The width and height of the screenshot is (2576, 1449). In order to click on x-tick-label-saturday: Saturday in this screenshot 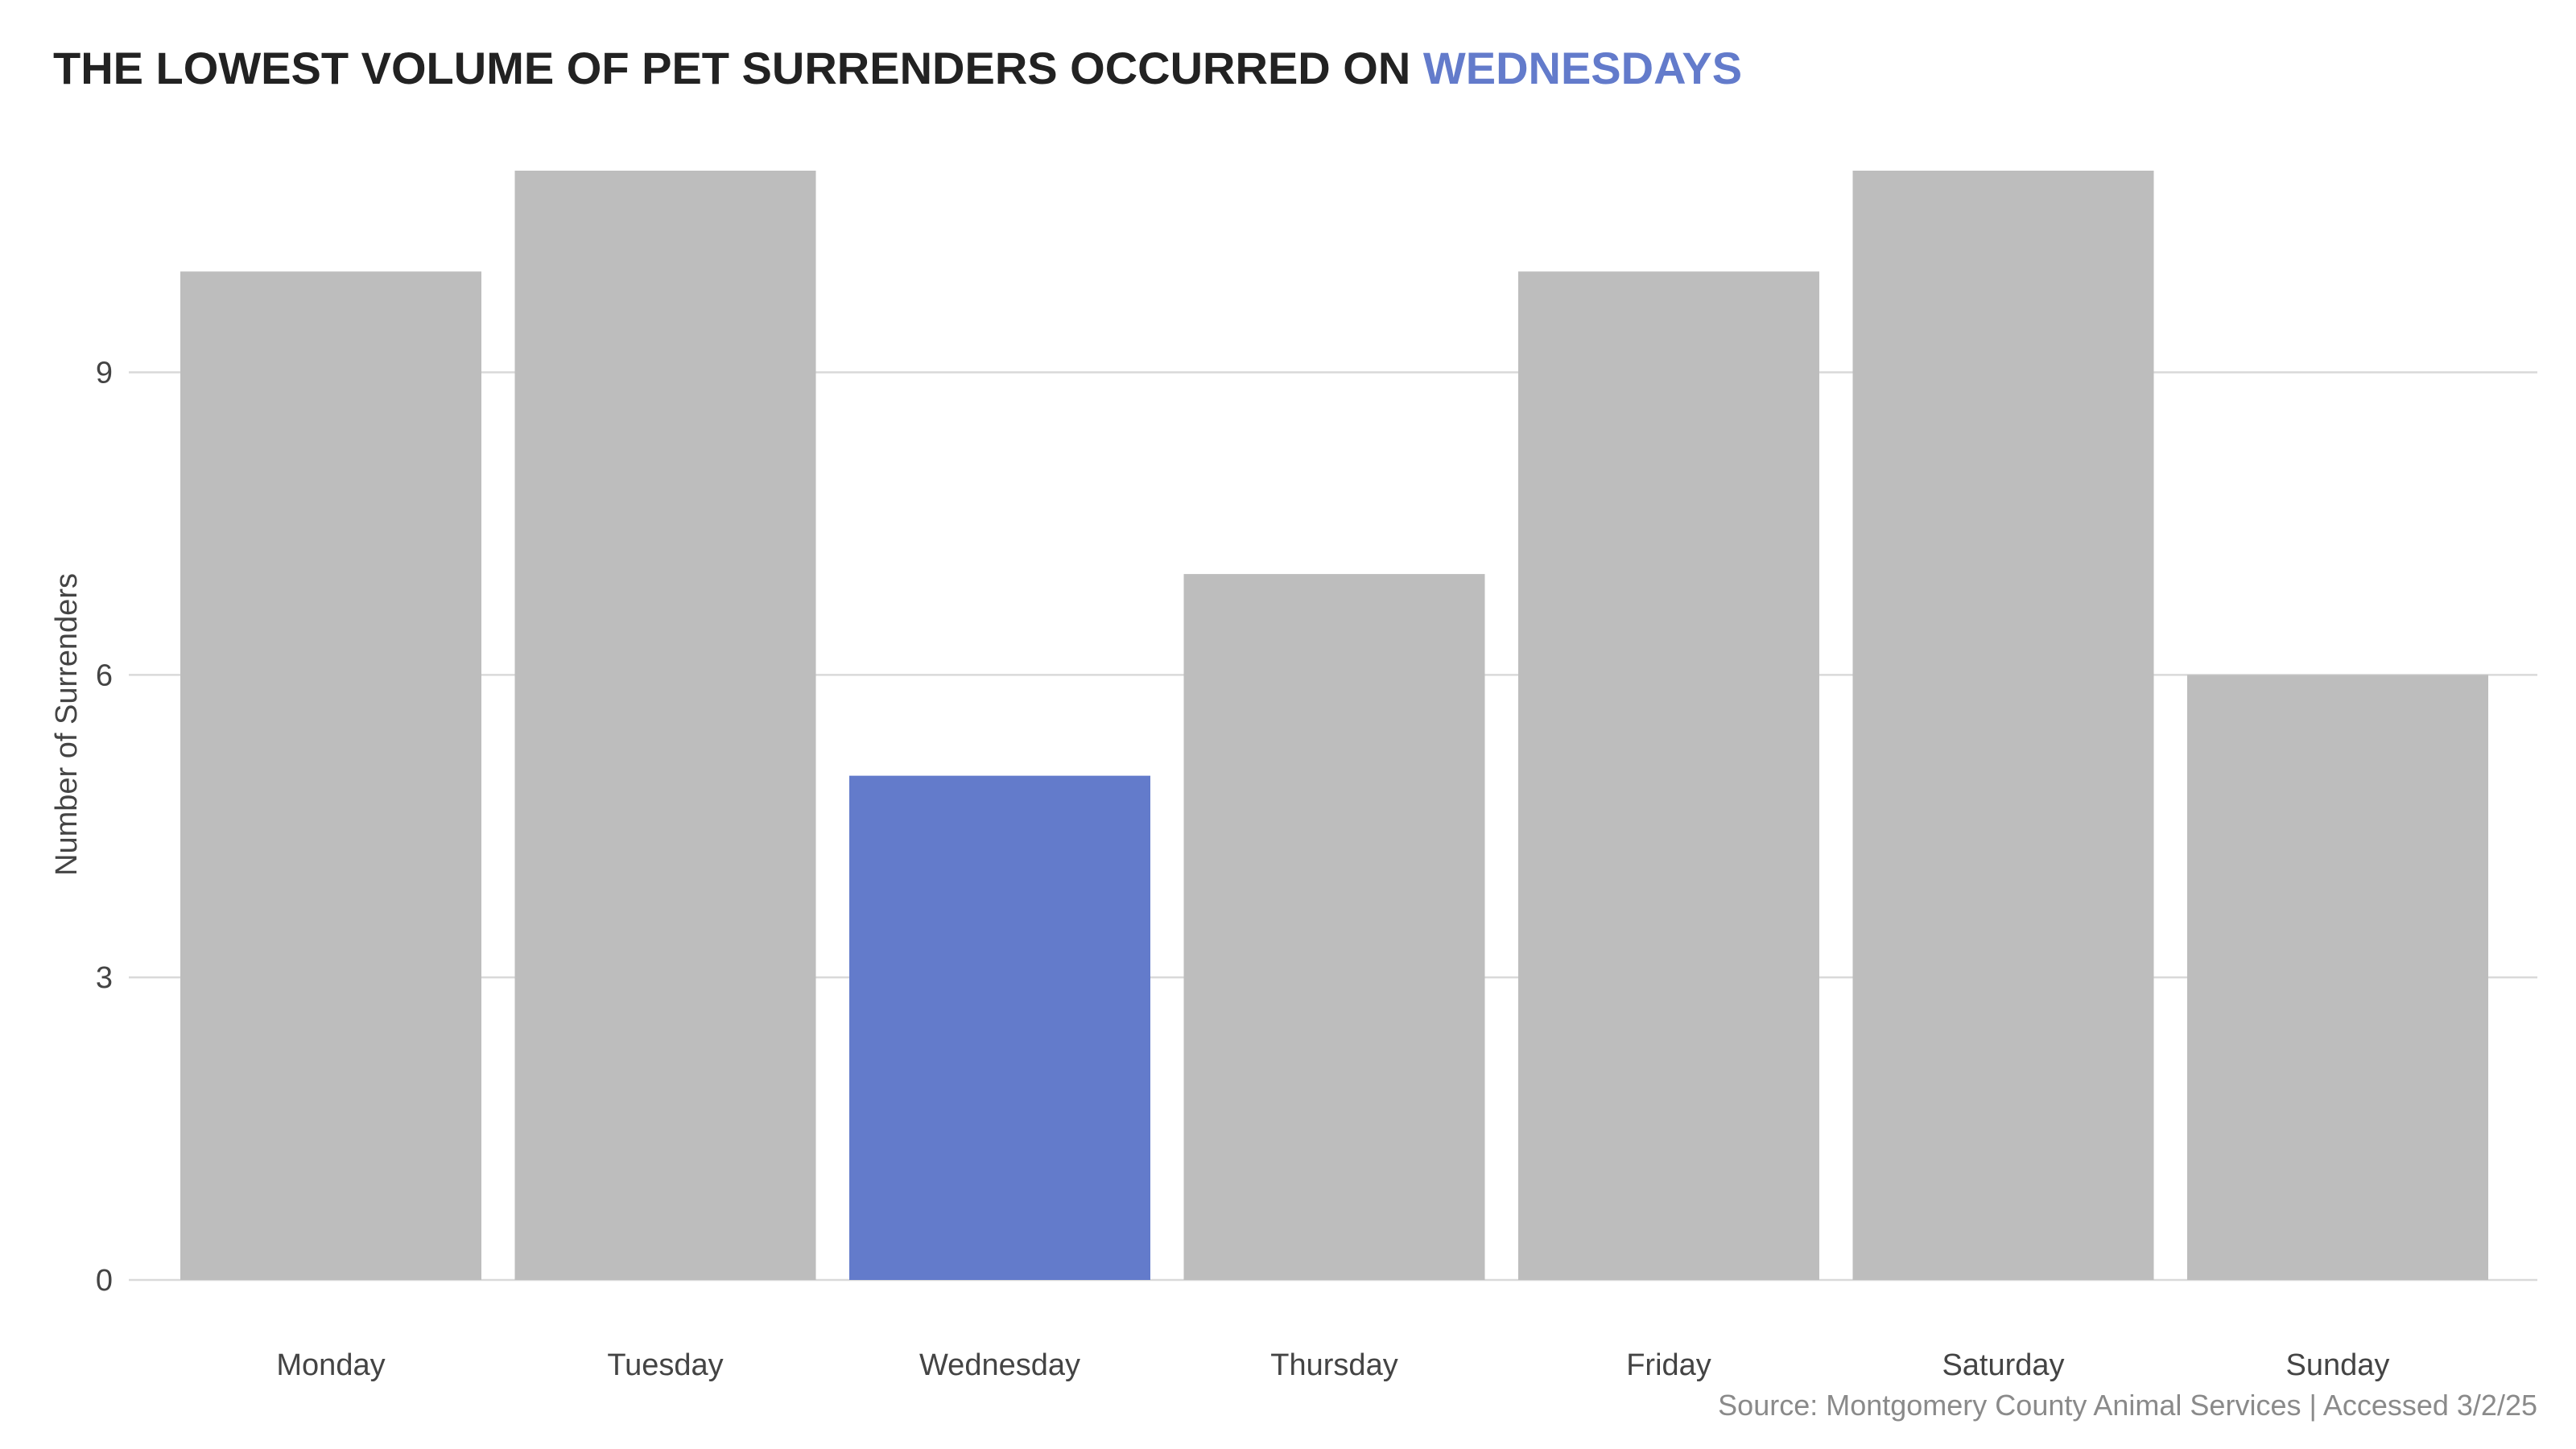, I will do `click(2003, 1365)`.